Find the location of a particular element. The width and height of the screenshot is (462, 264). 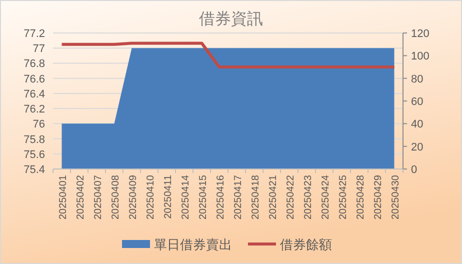

y-tick-label: 76.6 is located at coordinates (34, 79).